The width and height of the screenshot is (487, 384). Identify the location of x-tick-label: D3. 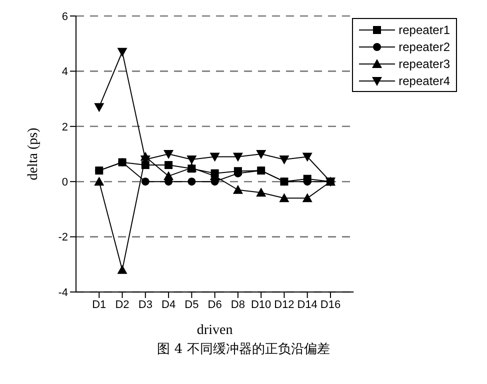
(145, 304).